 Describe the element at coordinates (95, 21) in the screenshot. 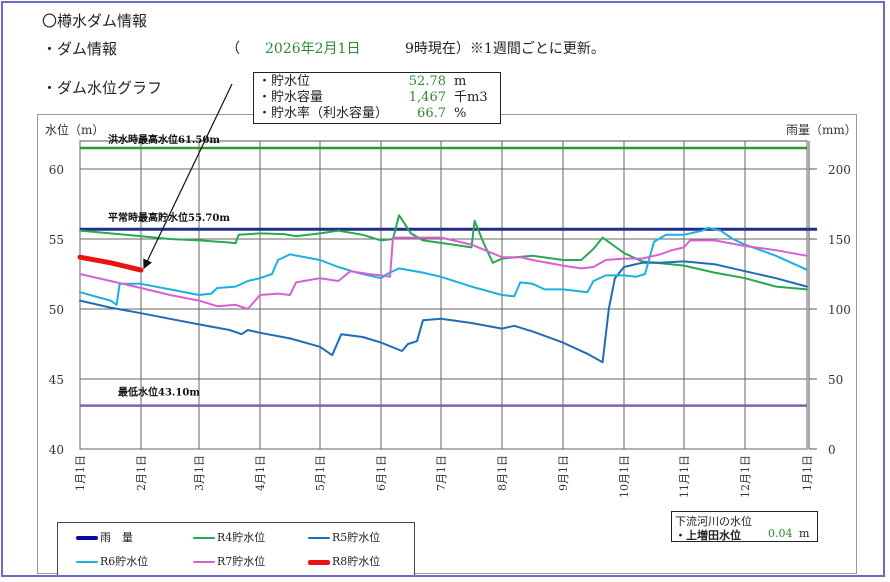

I see `page-title: 〇樽水ダム情報` at that location.